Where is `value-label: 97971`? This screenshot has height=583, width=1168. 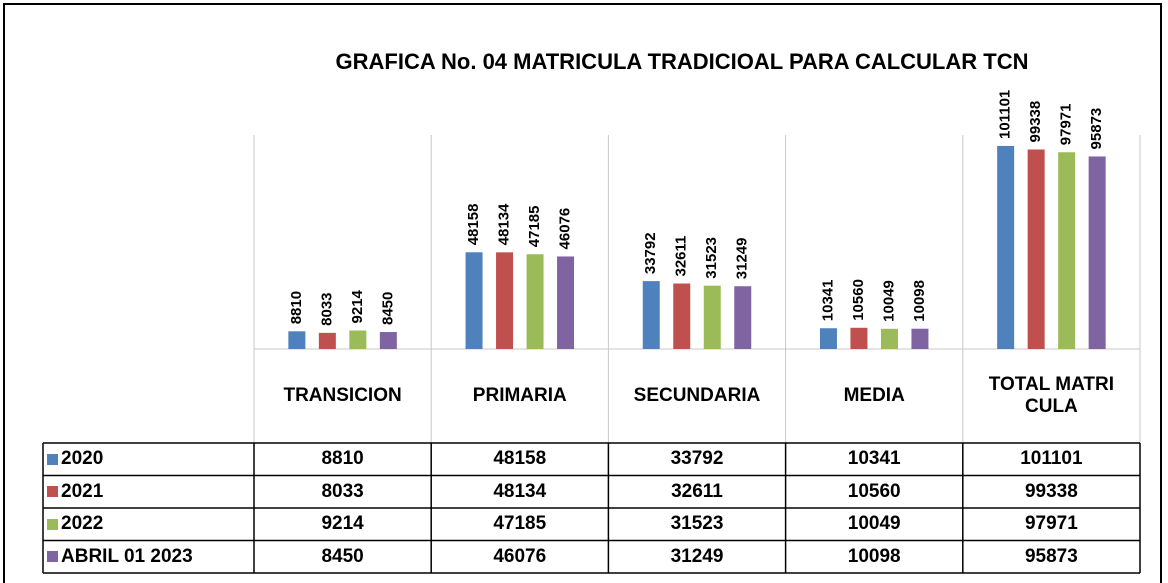 value-label: 97971 is located at coordinates (1066, 125).